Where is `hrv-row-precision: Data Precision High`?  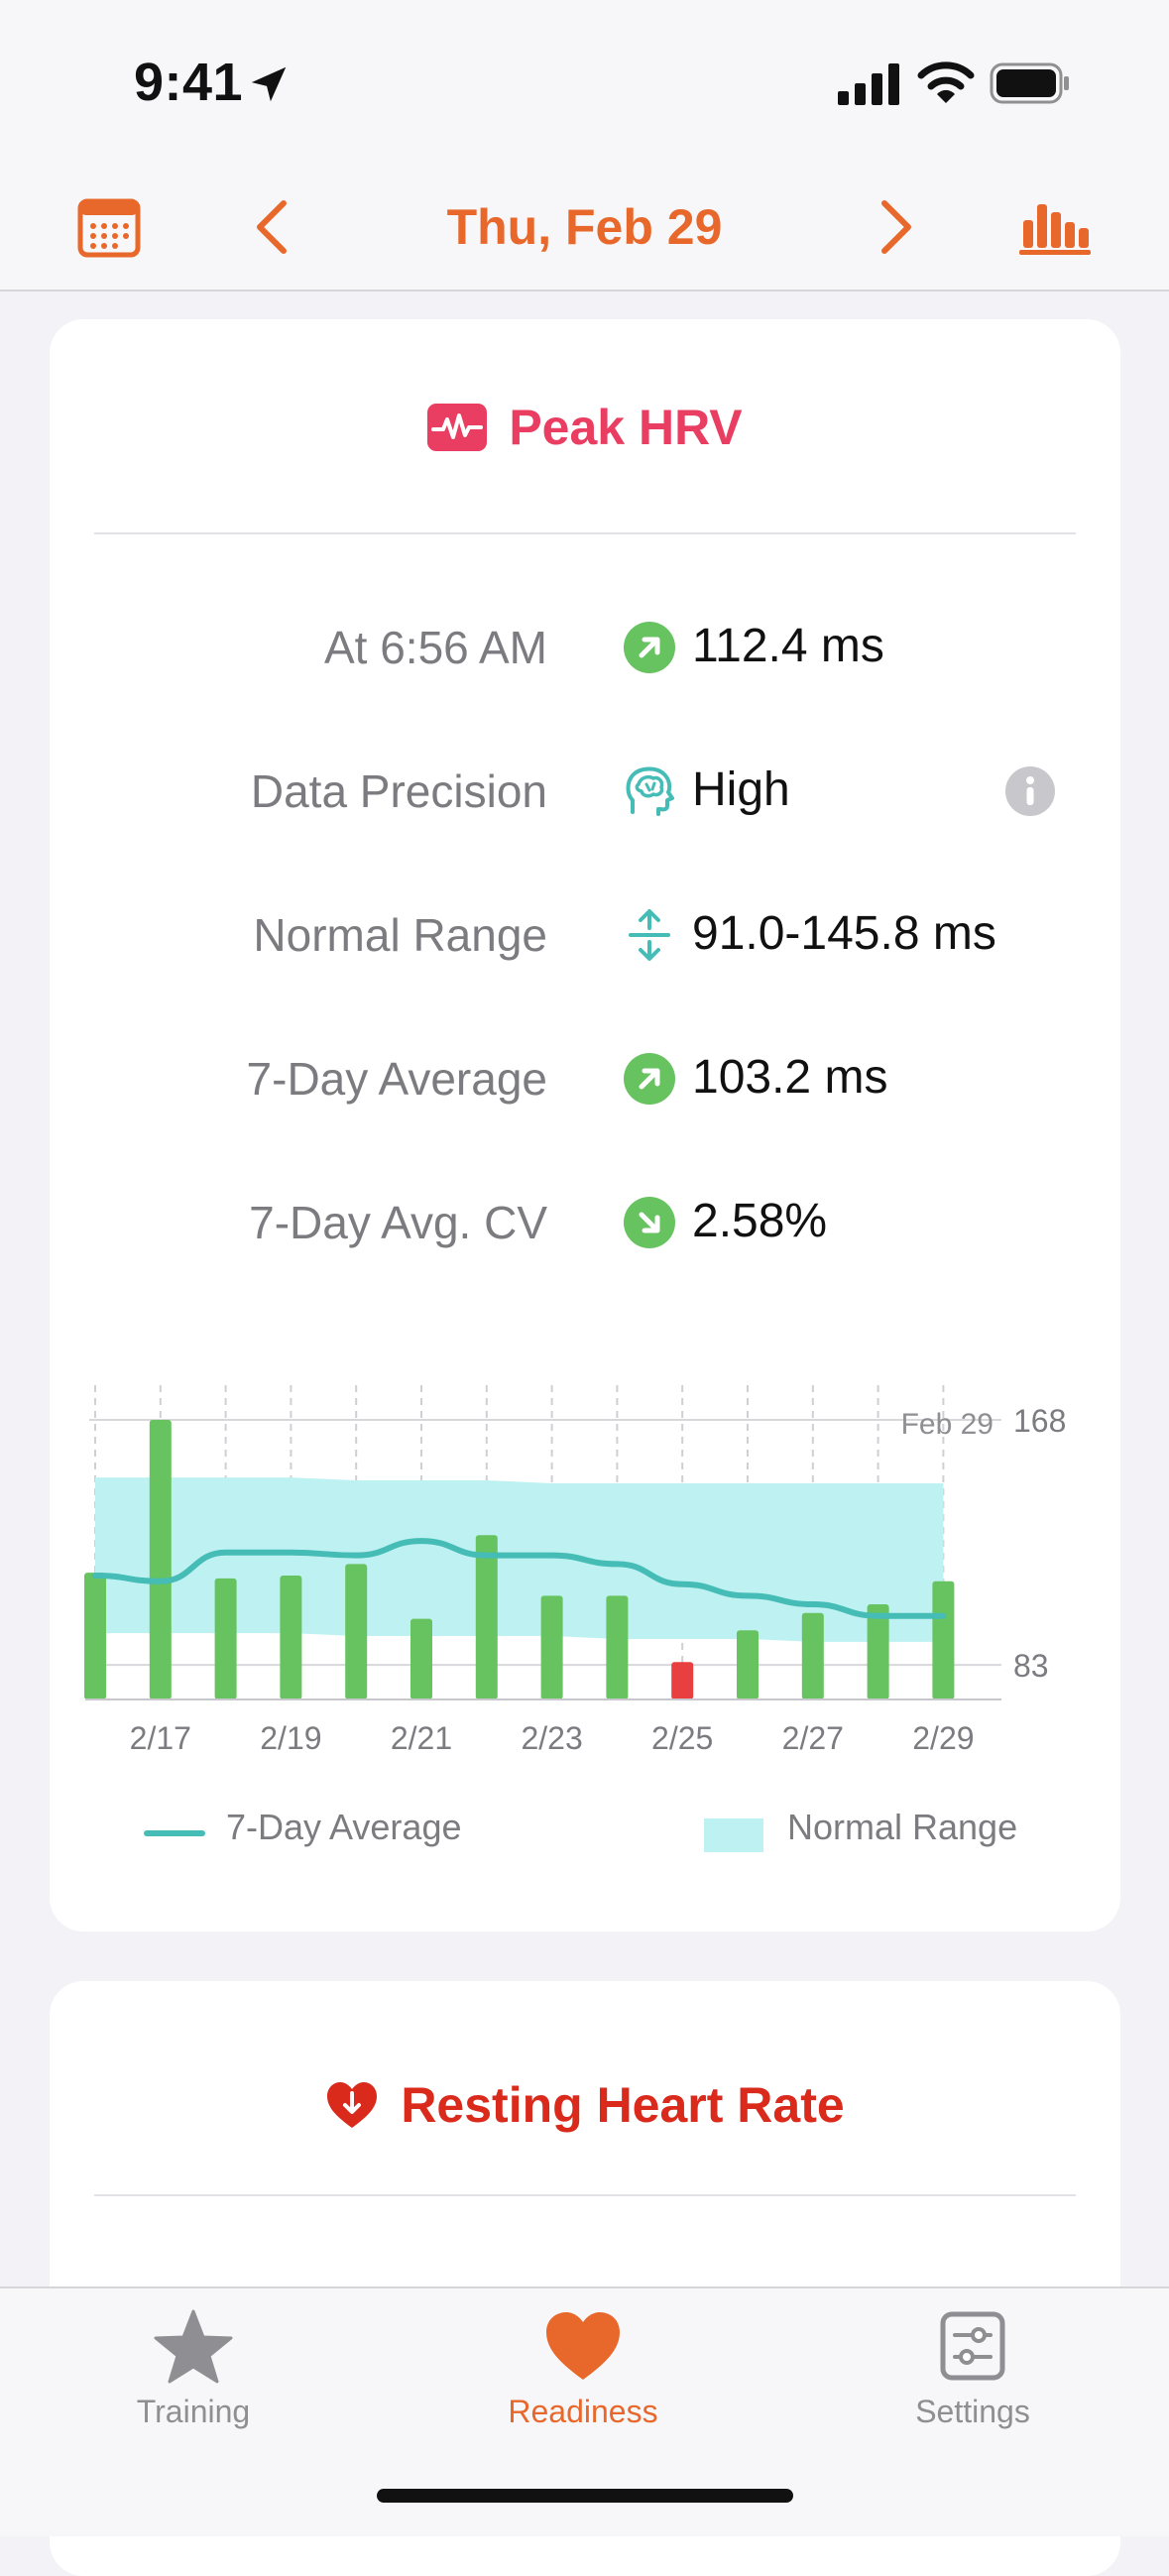
hrv-row-precision: Data Precision High is located at coordinates (585, 791).